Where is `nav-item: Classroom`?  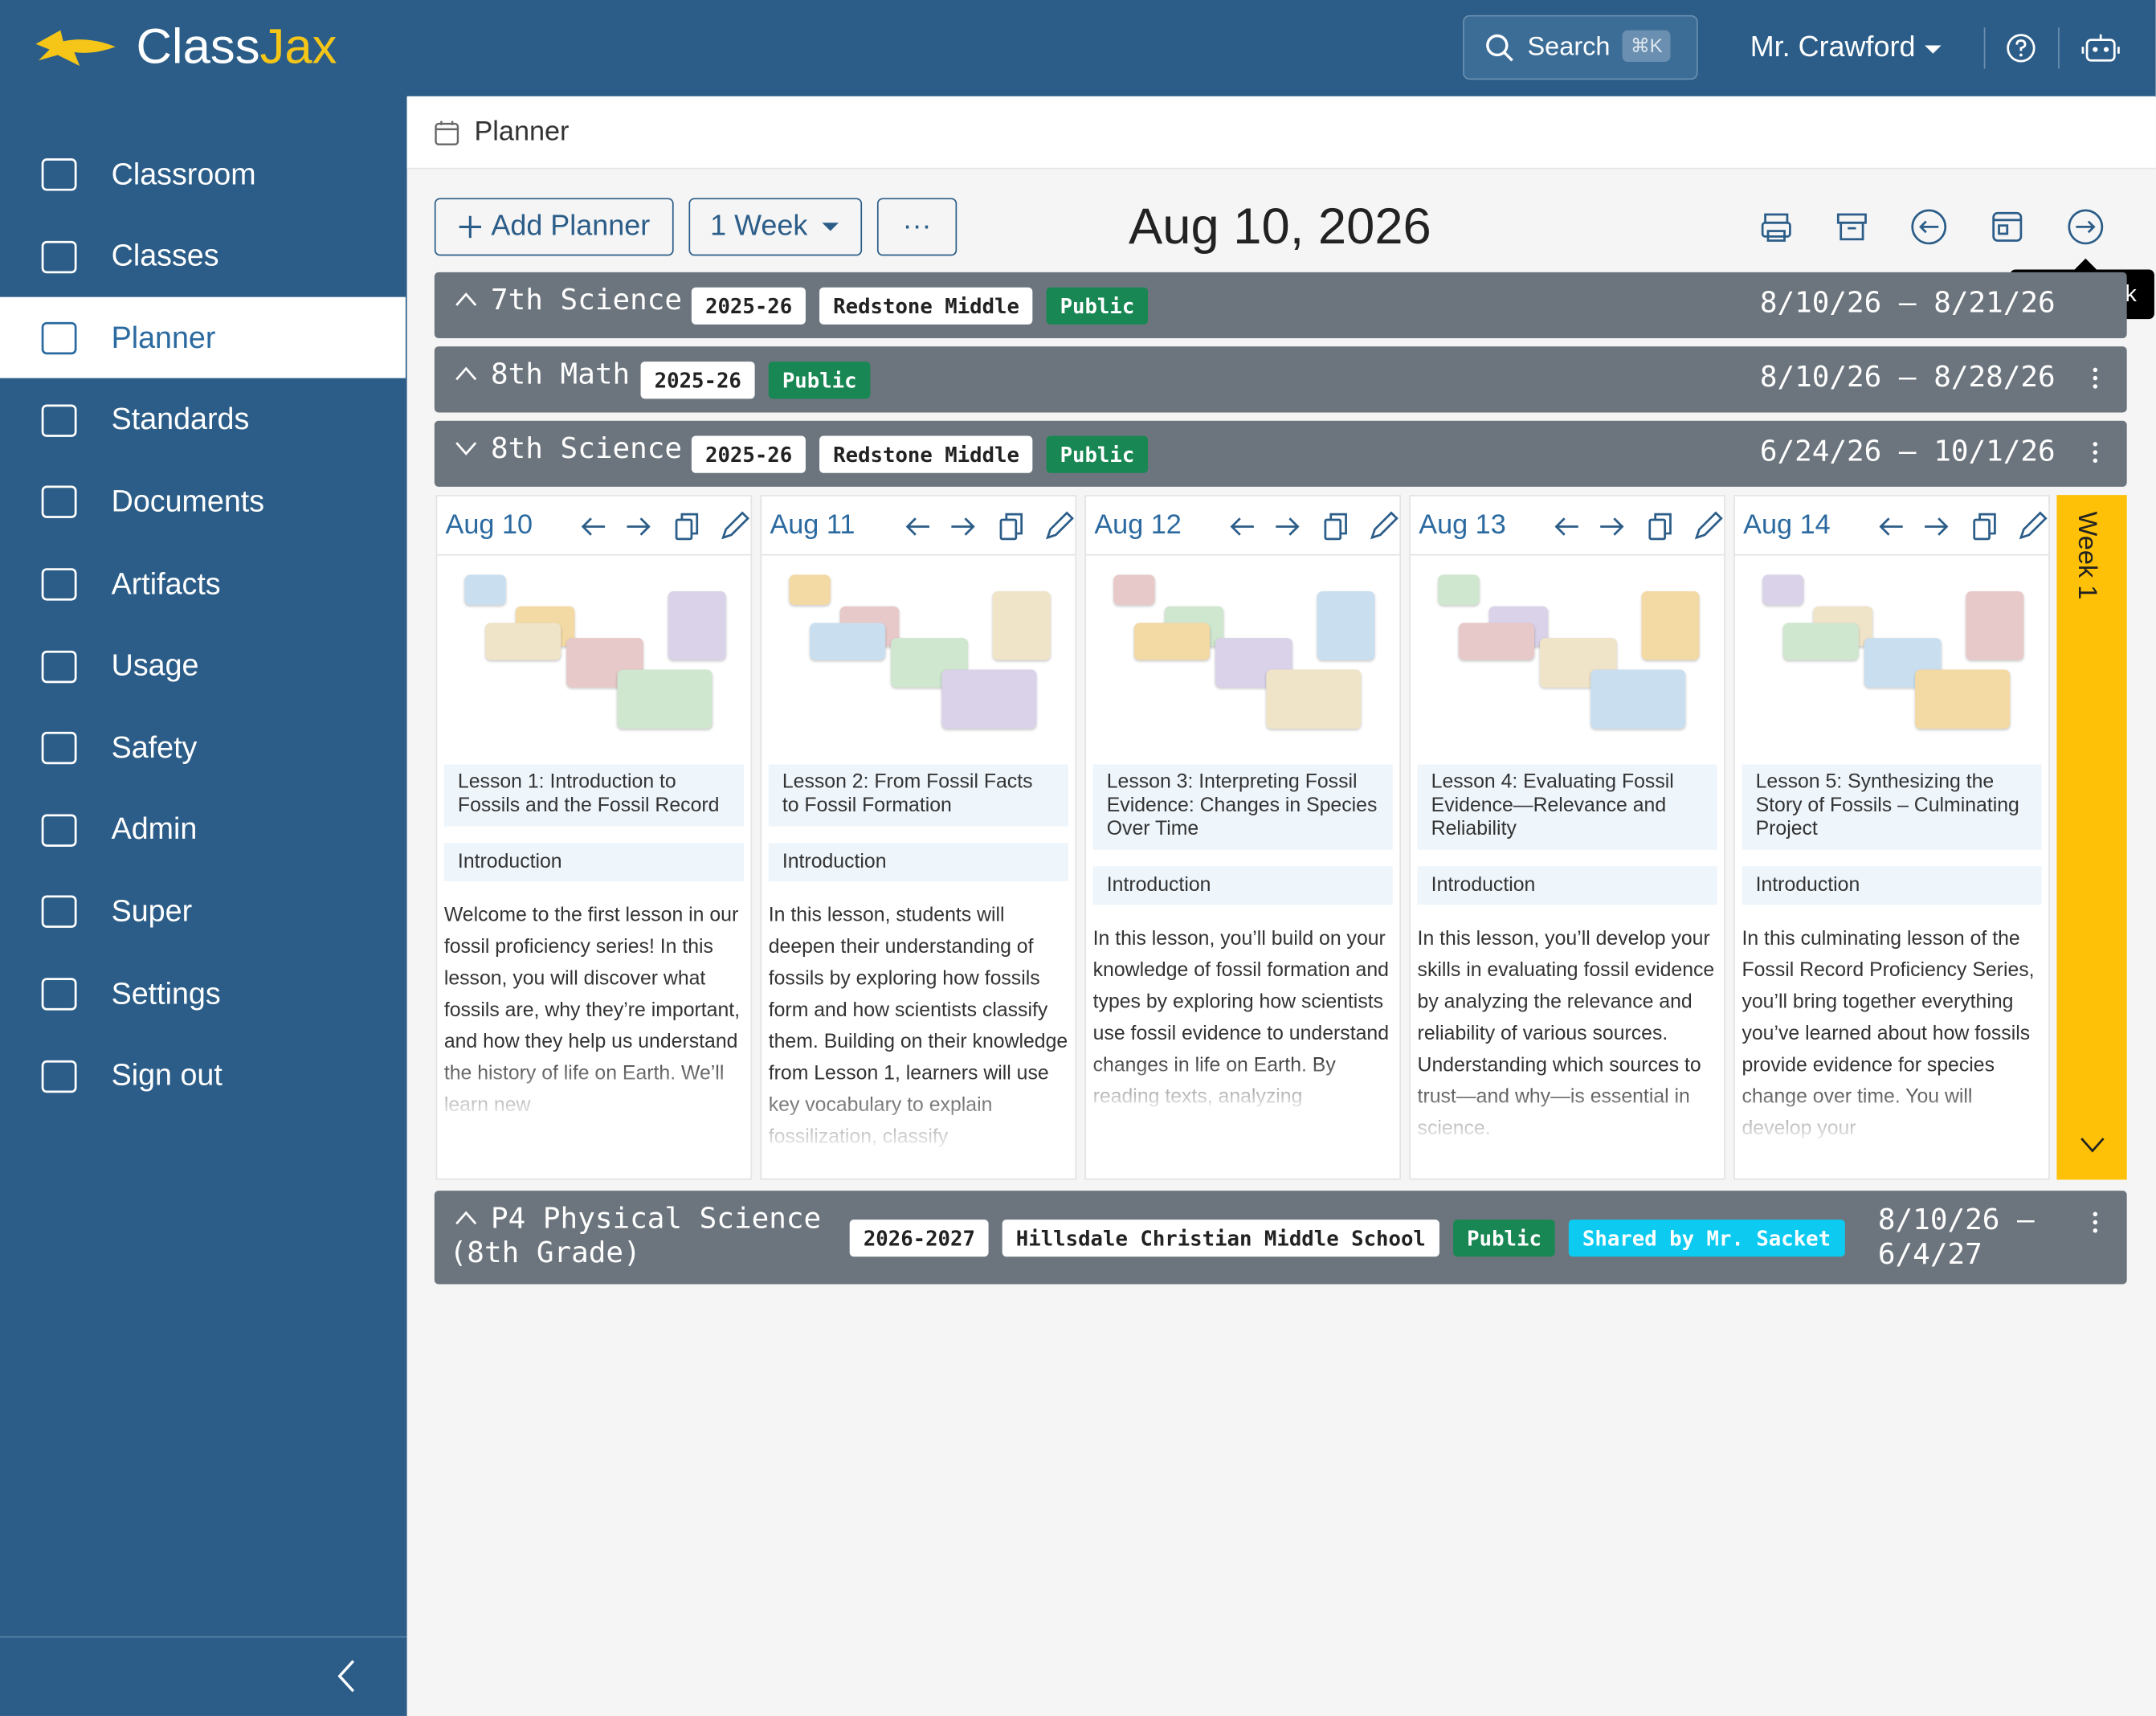 nav-item: Classroom is located at coordinates (203, 173).